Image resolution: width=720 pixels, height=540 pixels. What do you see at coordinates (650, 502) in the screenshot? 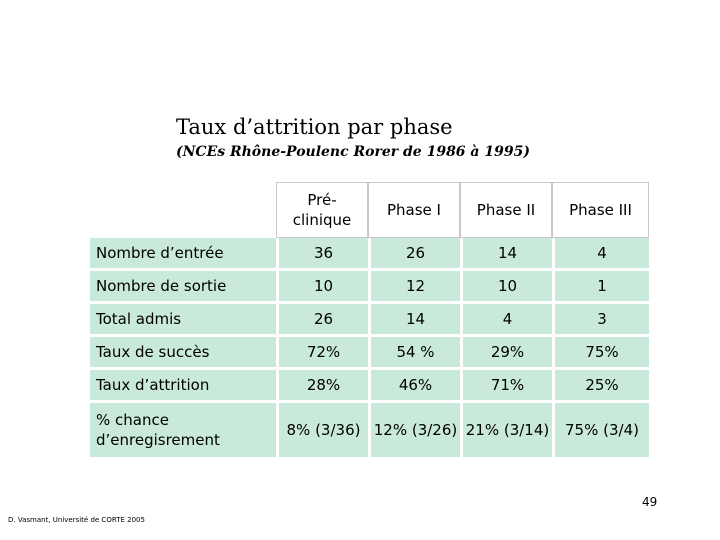
I see `page-number: 49` at bounding box center [650, 502].